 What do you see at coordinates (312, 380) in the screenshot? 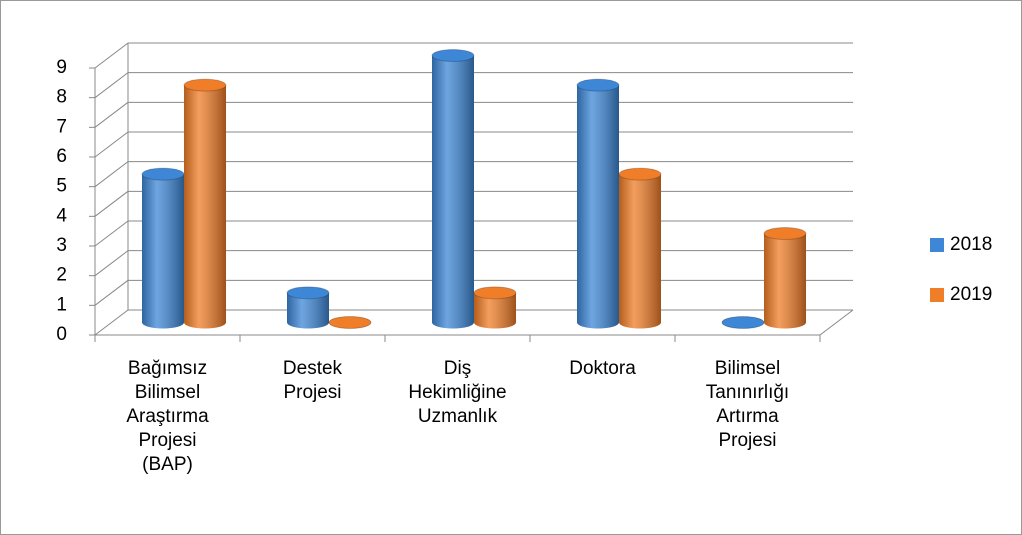
I see `x-tick-label: Destek Projesi` at bounding box center [312, 380].